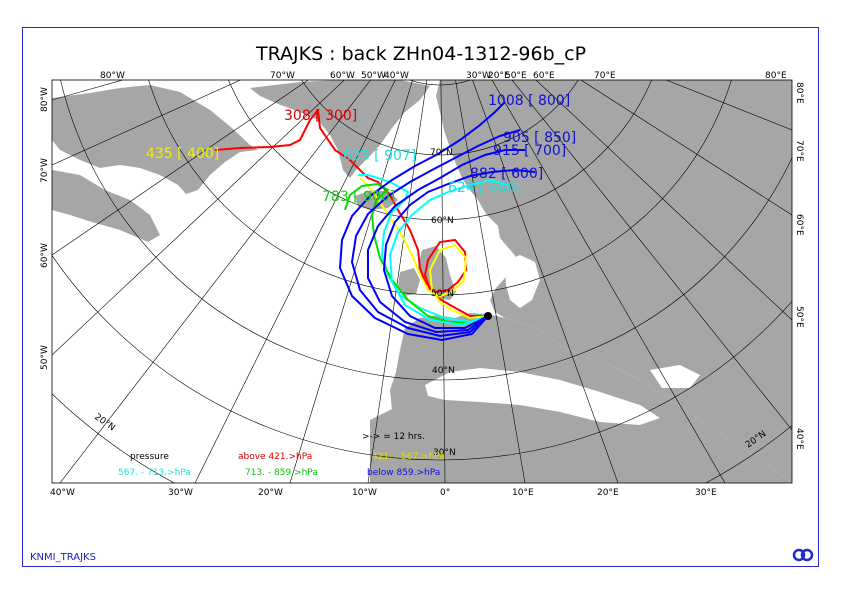  I want to click on left-label-3: 50°W, so click(45, 357).